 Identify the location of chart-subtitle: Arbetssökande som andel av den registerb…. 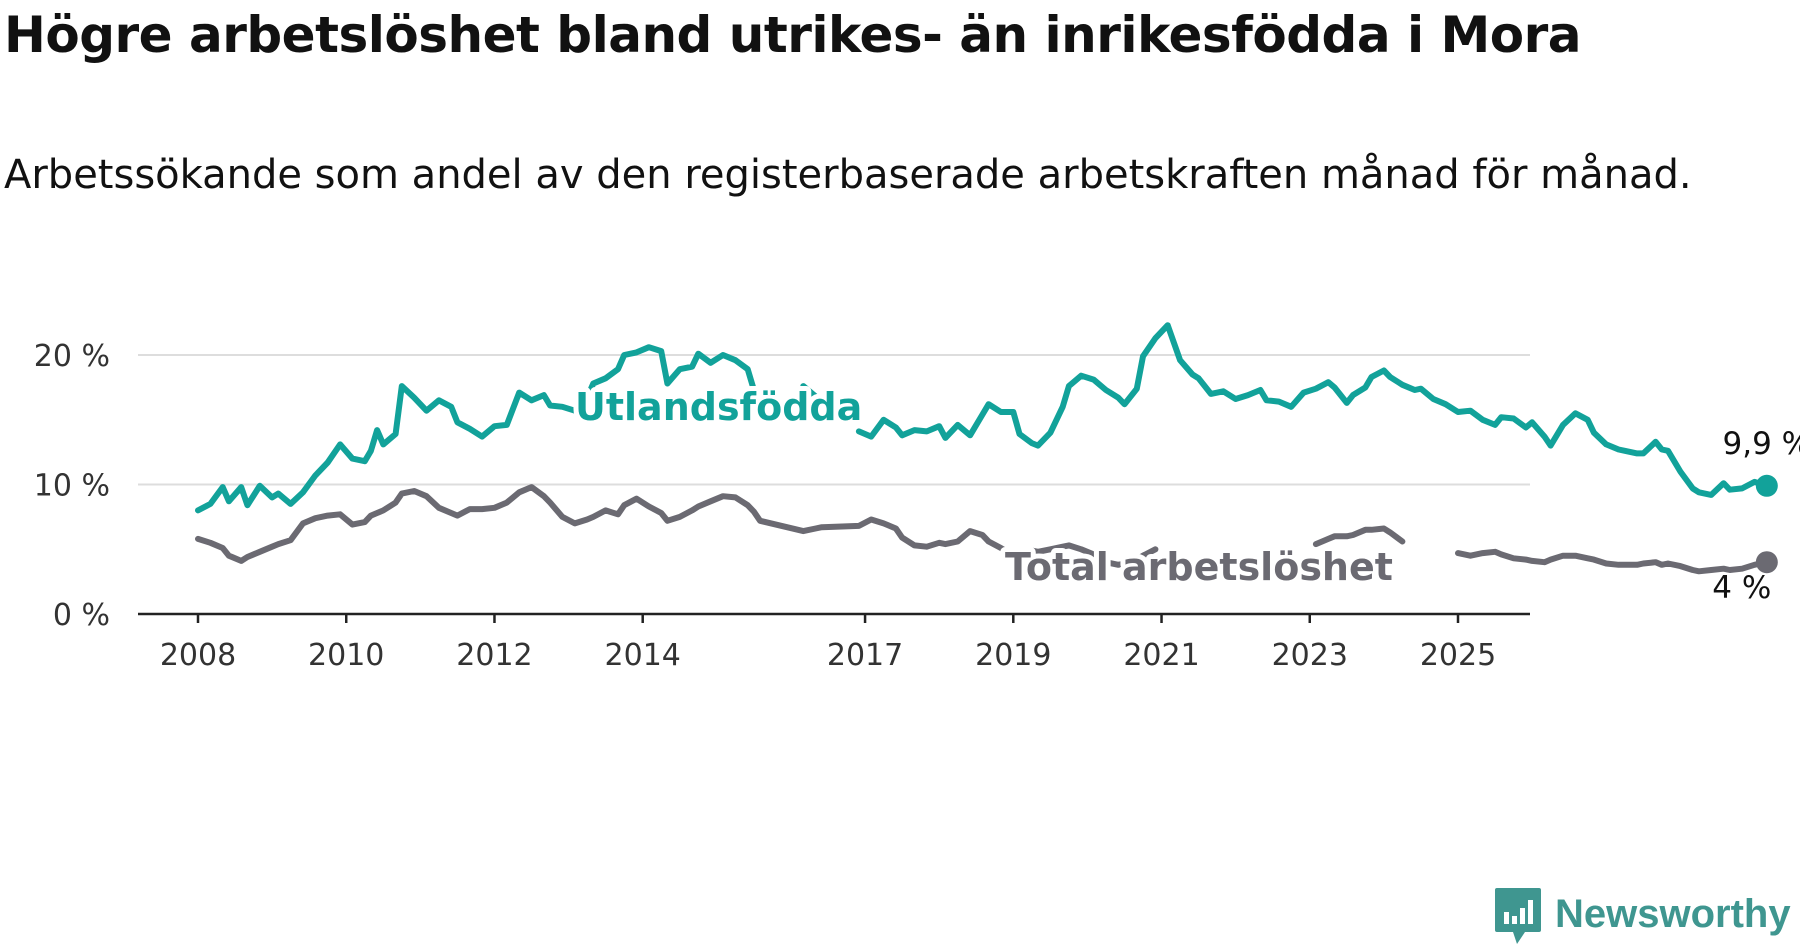
(848, 175).